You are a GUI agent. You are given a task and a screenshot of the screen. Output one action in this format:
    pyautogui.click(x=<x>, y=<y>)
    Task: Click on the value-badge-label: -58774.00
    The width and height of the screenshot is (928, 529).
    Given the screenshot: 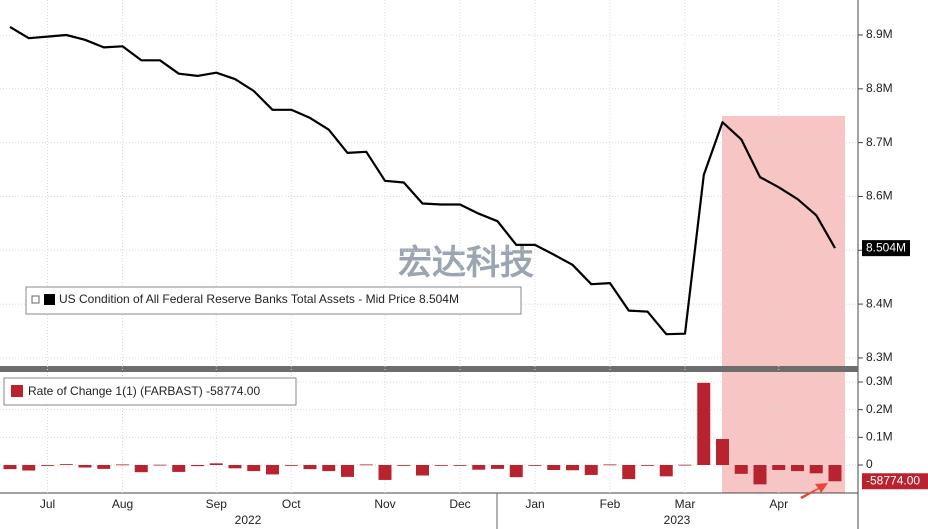 What is the action you would take?
    pyautogui.click(x=893, y=480)
    